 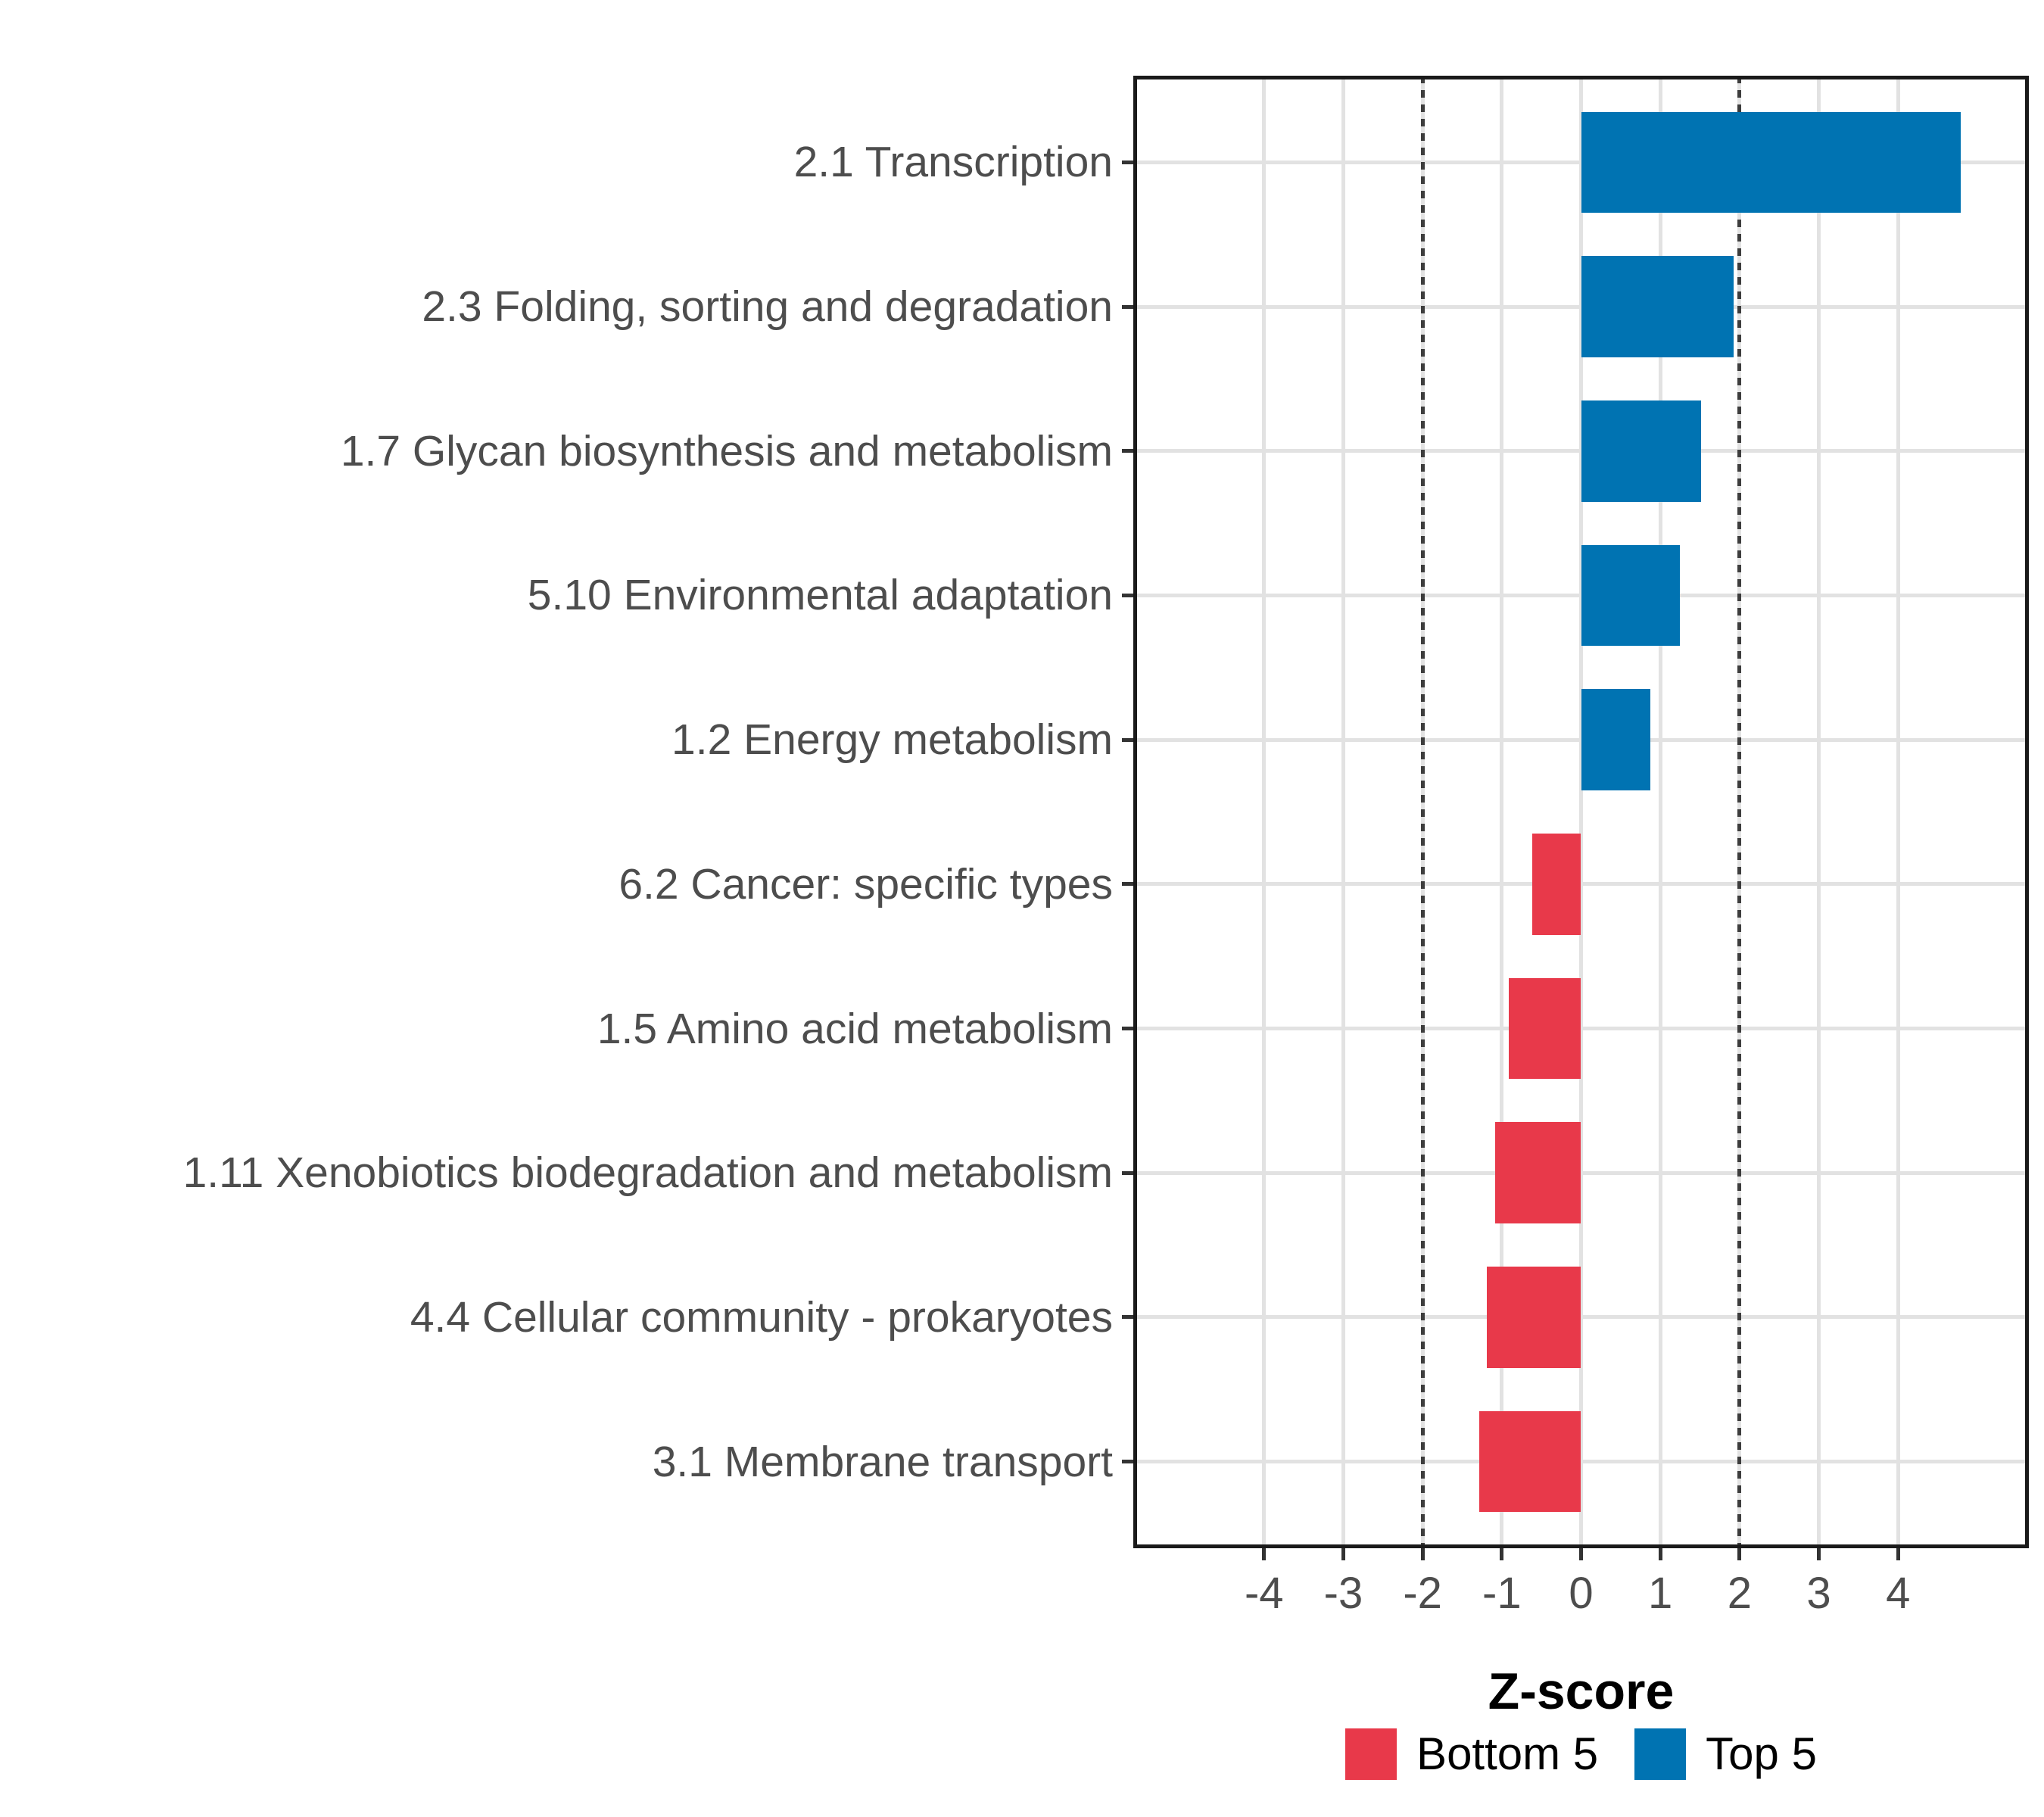 I want to click on bar-1-11-xenobiotics-biodegradation-and-metabolism, so click(x=1538, y=1172).